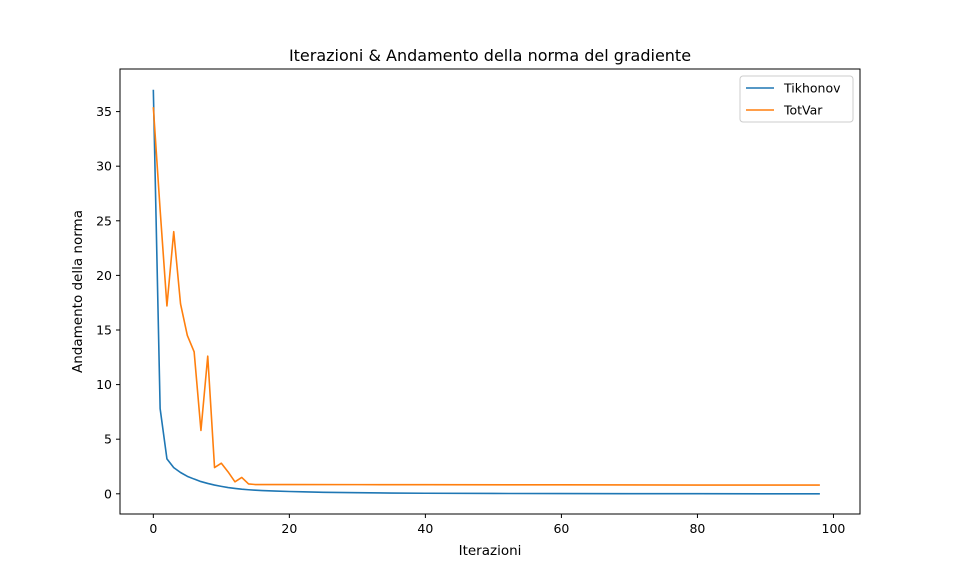  I want to click on x-axis-label: Iterazioni, so click(490, 551).